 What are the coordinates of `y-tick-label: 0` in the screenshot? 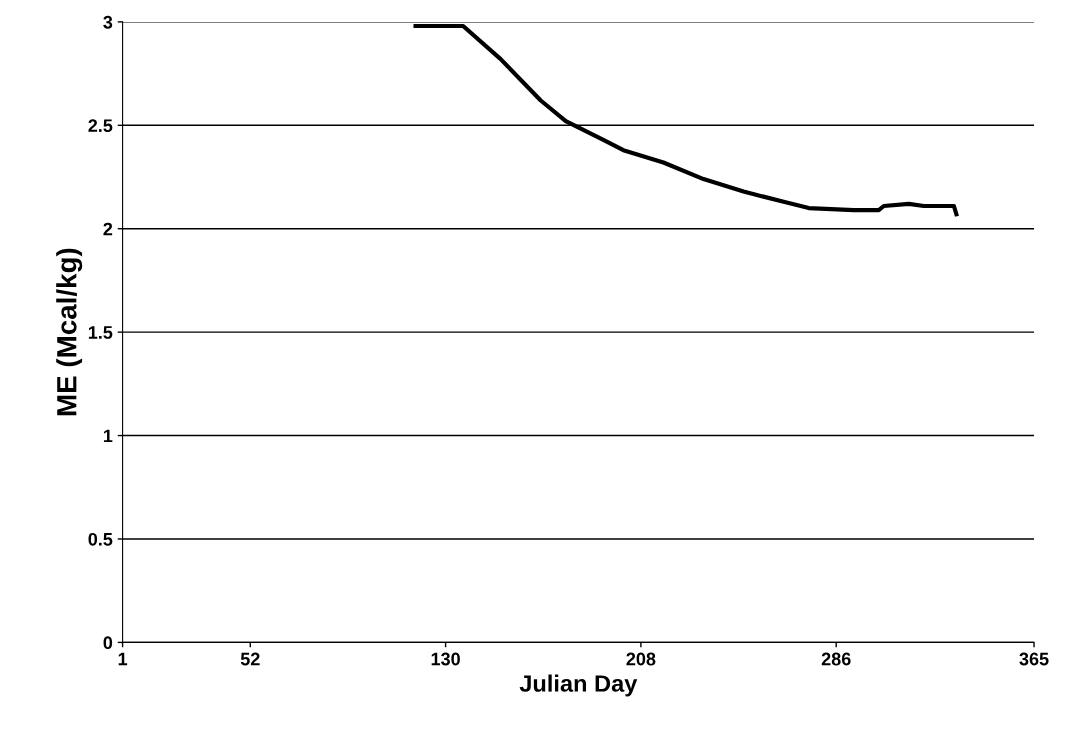 It's located at (108, 643).